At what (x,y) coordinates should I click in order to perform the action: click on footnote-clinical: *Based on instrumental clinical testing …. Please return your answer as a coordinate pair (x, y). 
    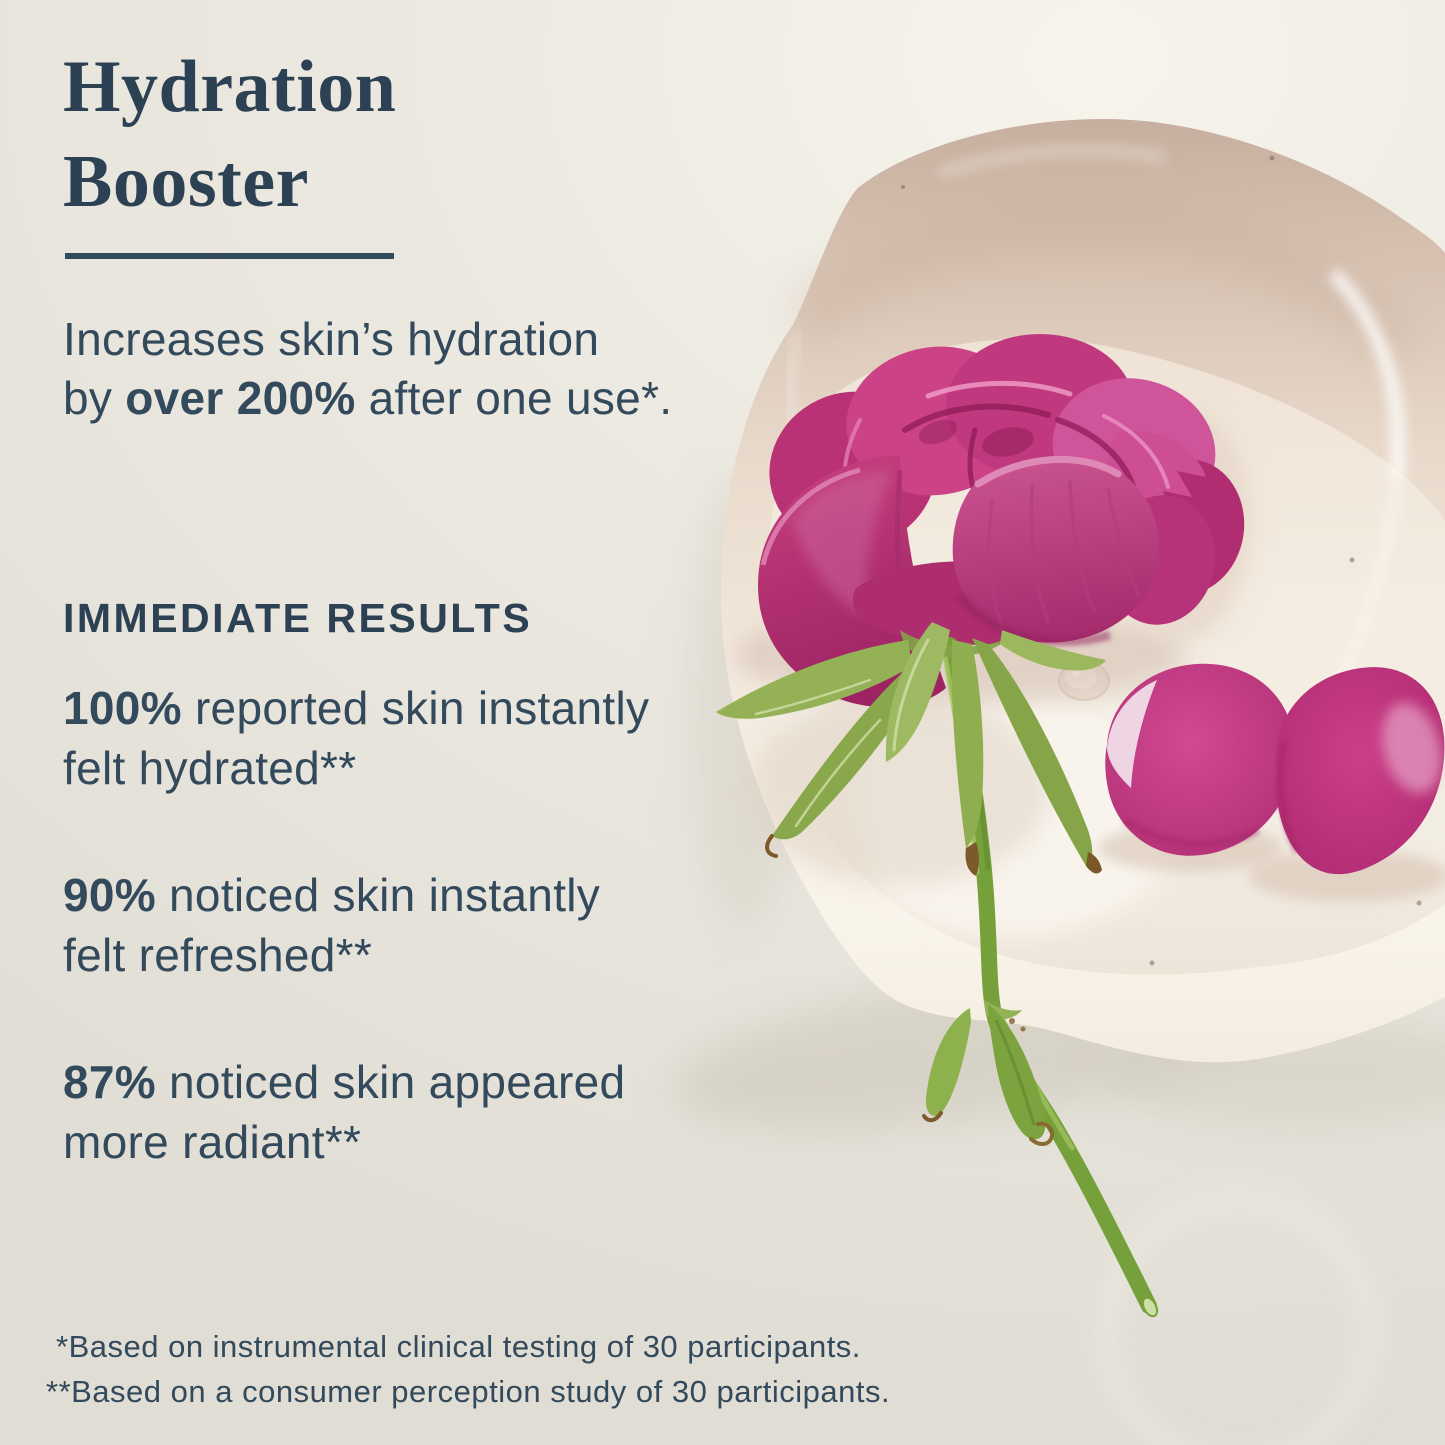
    Looking at the image, I should click on (458, 1346).